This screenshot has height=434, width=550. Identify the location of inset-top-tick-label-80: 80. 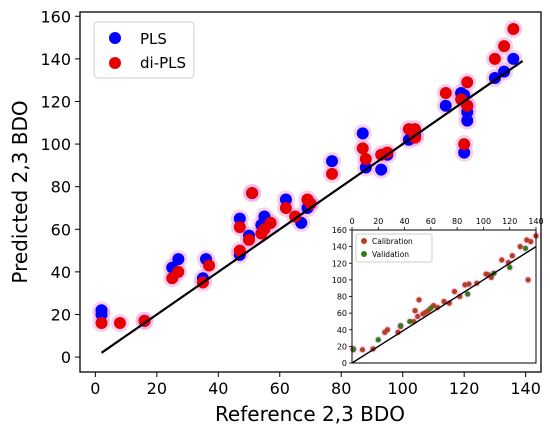
(457, 221).